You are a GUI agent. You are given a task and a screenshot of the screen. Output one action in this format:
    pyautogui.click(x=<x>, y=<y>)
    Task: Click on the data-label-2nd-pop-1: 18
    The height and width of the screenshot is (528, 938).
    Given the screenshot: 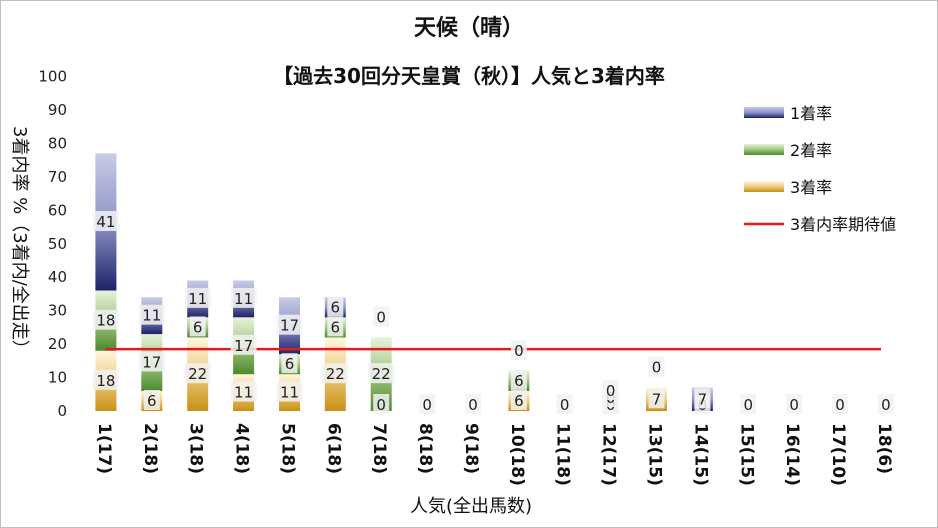 What is the action you would take?
    pyautogui.click(x=105, y=319)
    